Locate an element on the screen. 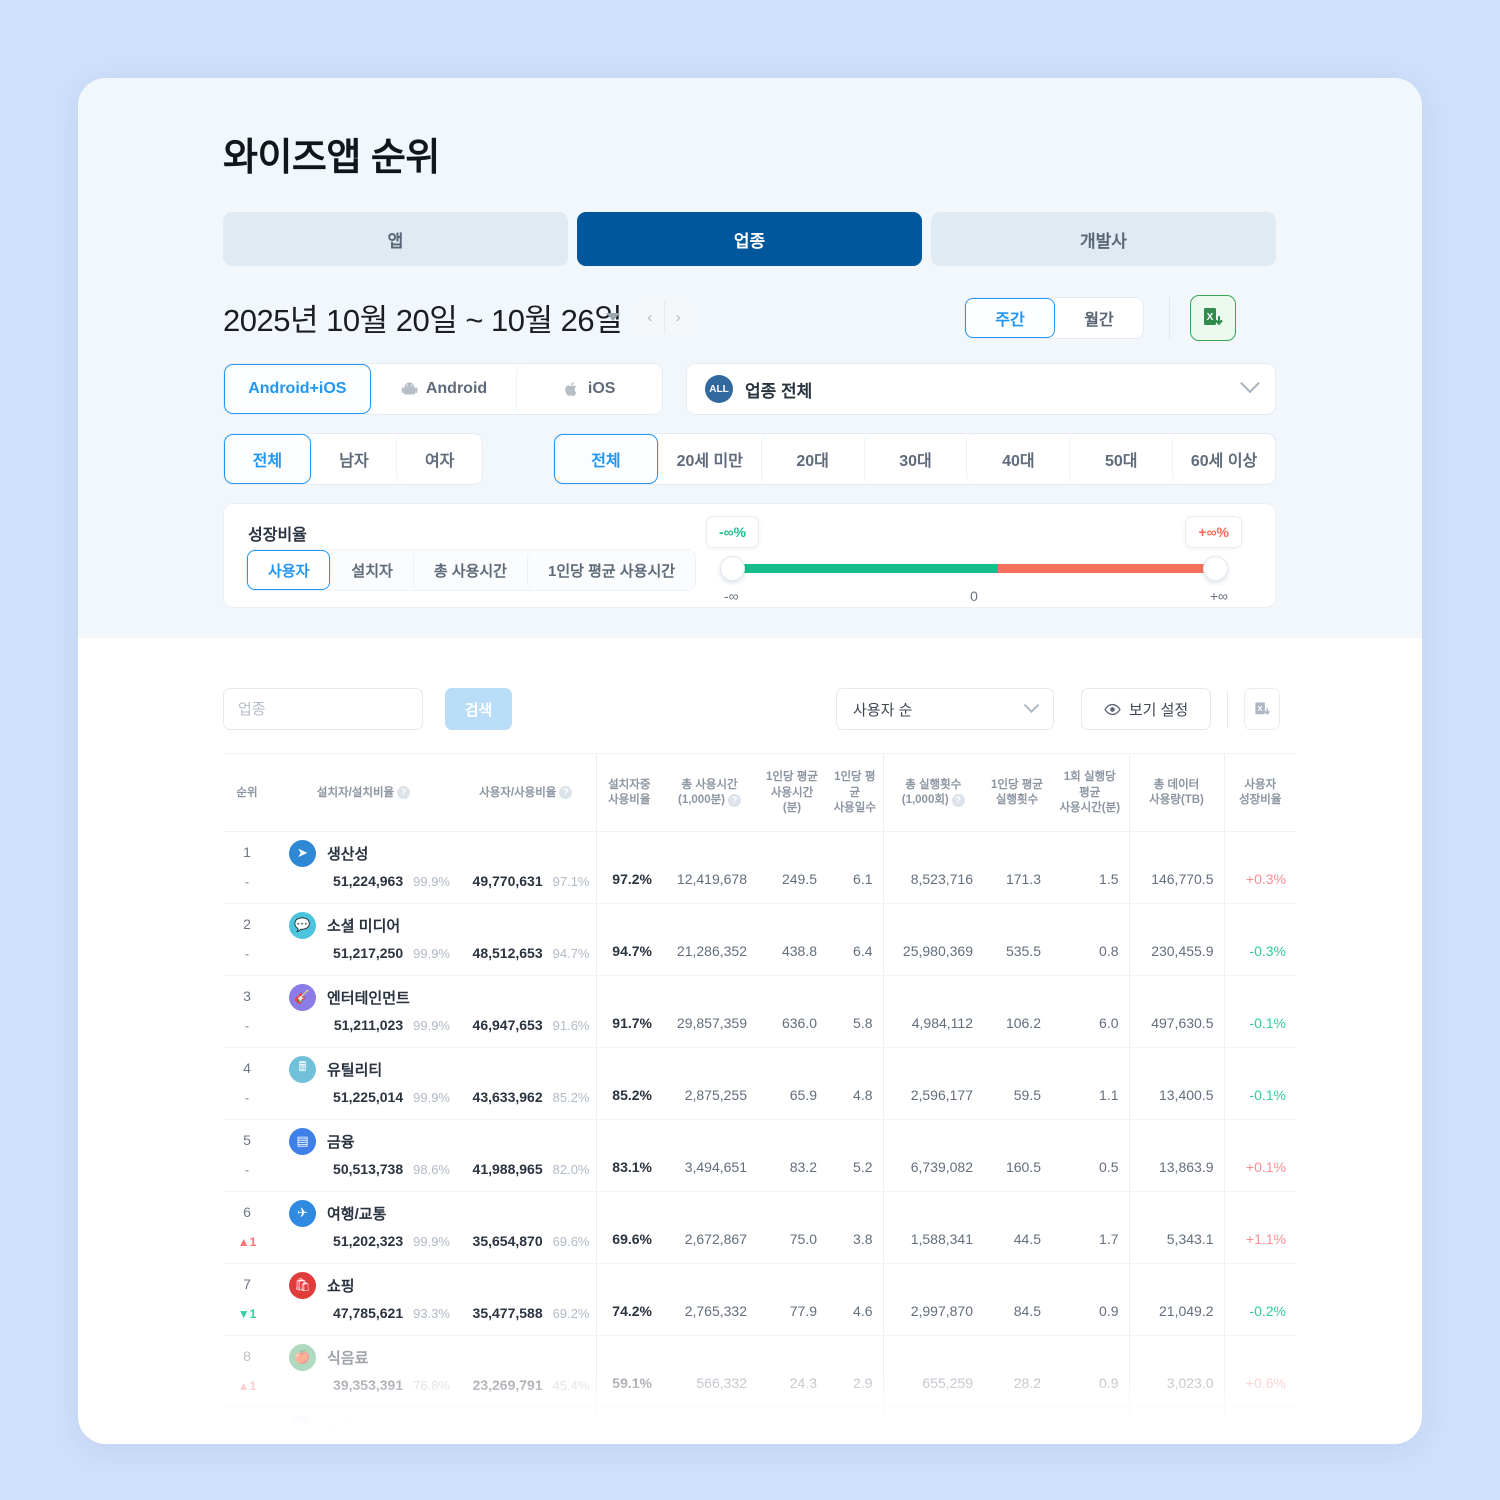 The image size is (1500, 1500). entity-tab-industry: 업종 is located at coordinates (749, 239).